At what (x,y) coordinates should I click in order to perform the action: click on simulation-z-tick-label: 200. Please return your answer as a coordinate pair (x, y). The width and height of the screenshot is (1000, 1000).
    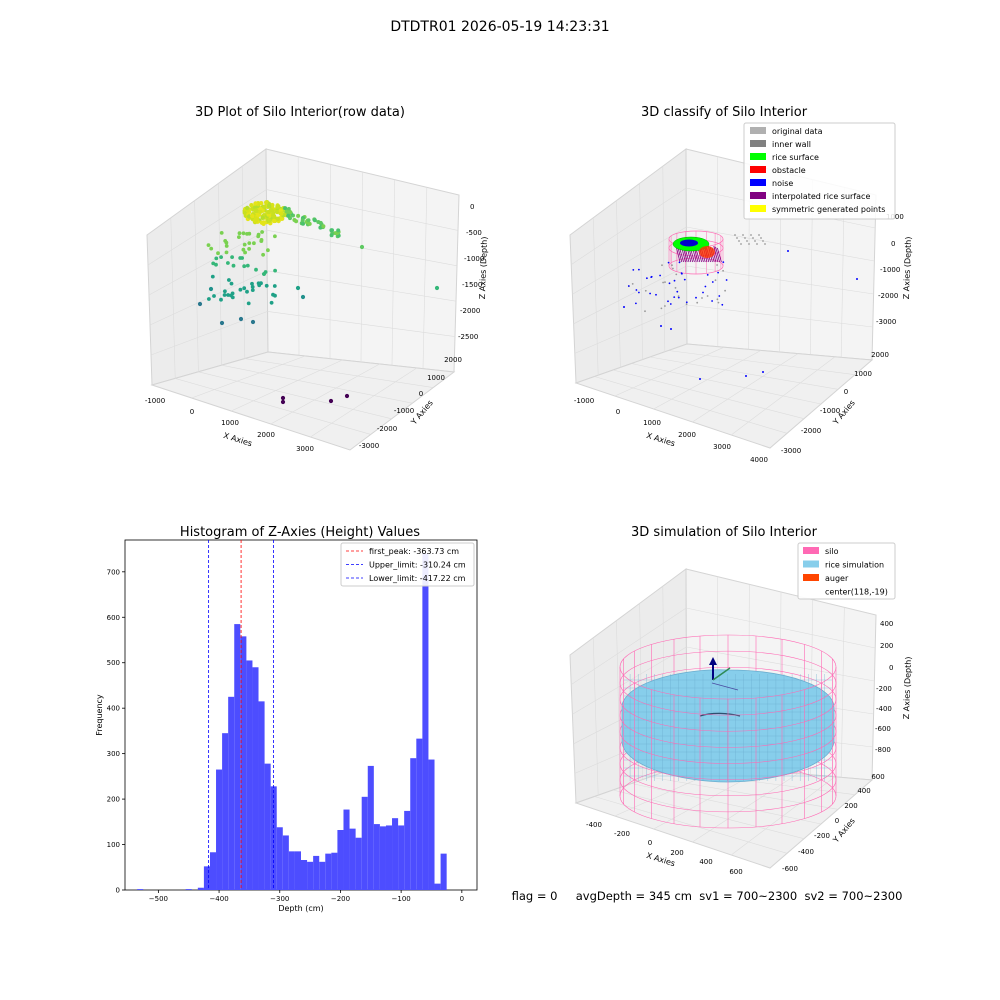
    Looking at the image, I should click on (886, 646).